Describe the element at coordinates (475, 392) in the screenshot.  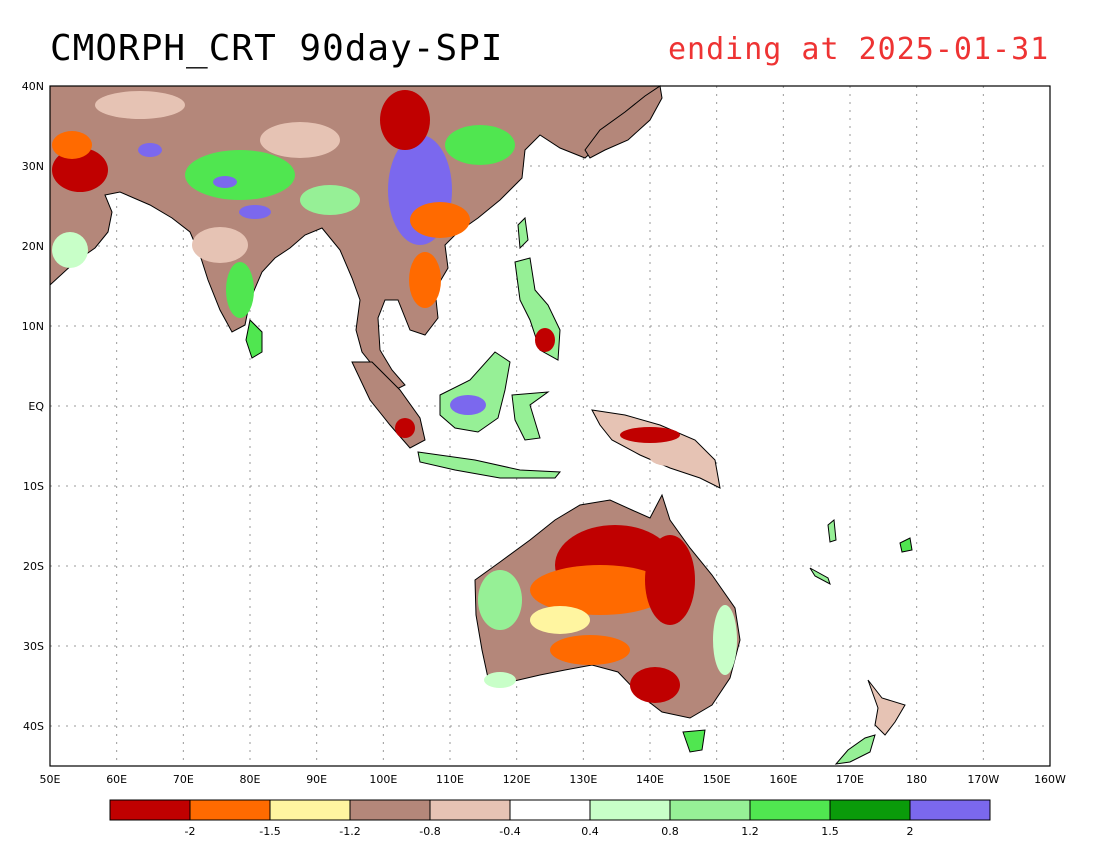
I see `borneo` at that location.